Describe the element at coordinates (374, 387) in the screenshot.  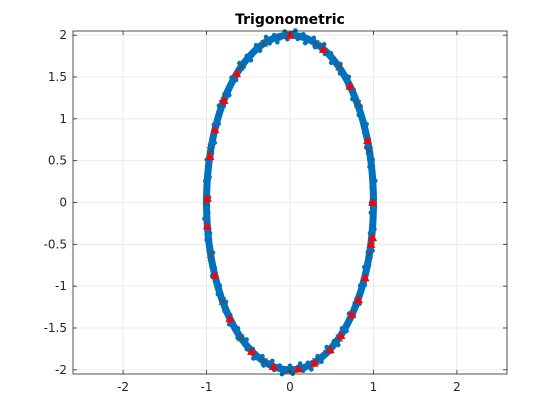
I see `x-tick-label: 1` at that location.